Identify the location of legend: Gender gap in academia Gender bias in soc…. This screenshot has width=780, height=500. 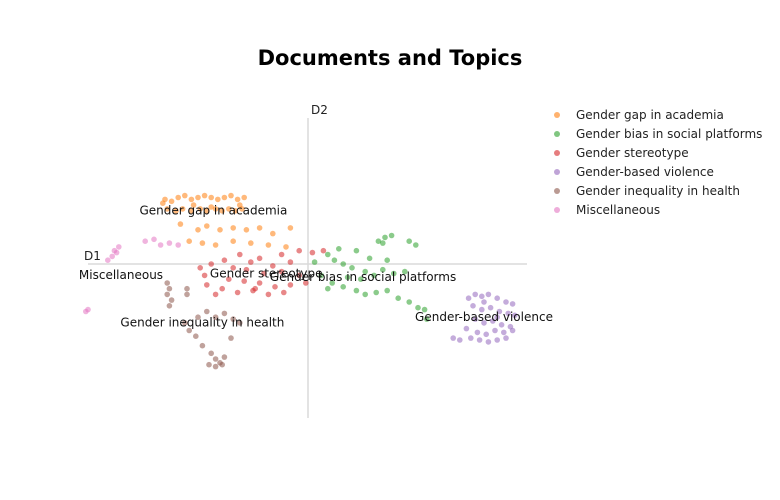
(658, 162).